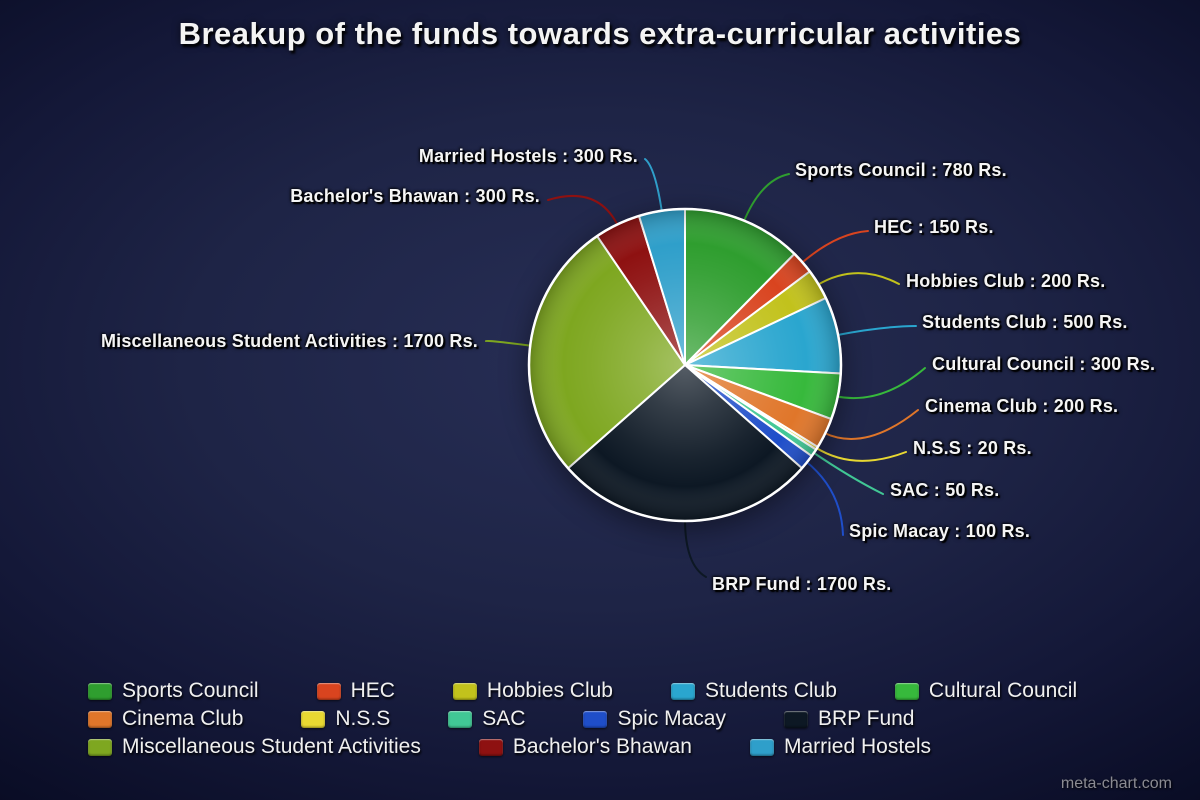 This screenshot has height=800, width=1200. What do you see at coordinates (100, 719) in the screenshot?
I see `legend-swatch-cinema-club` at bounding box center [100, 719].